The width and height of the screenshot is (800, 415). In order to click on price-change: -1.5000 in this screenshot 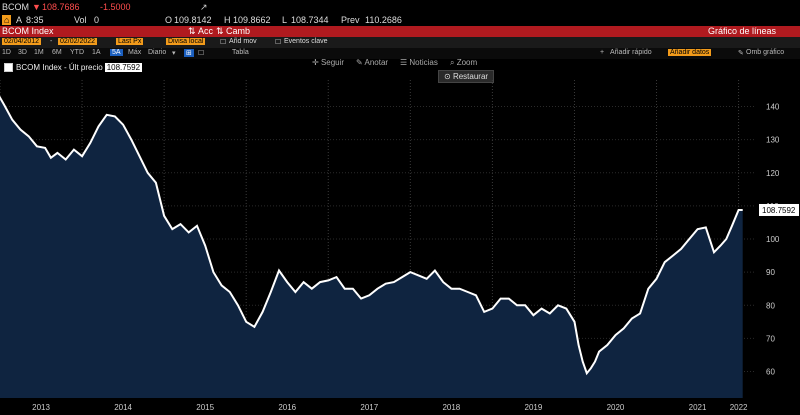, I will do `click(115, 7)`.